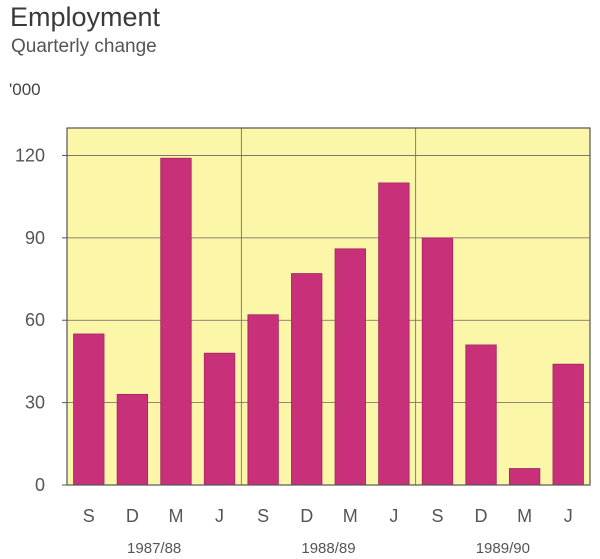 The height and width of the screenshot is (559, 600). Describe the element at coordinates (25, 89) in the screenshot. I see `y-axis-unit: '000` at that location.